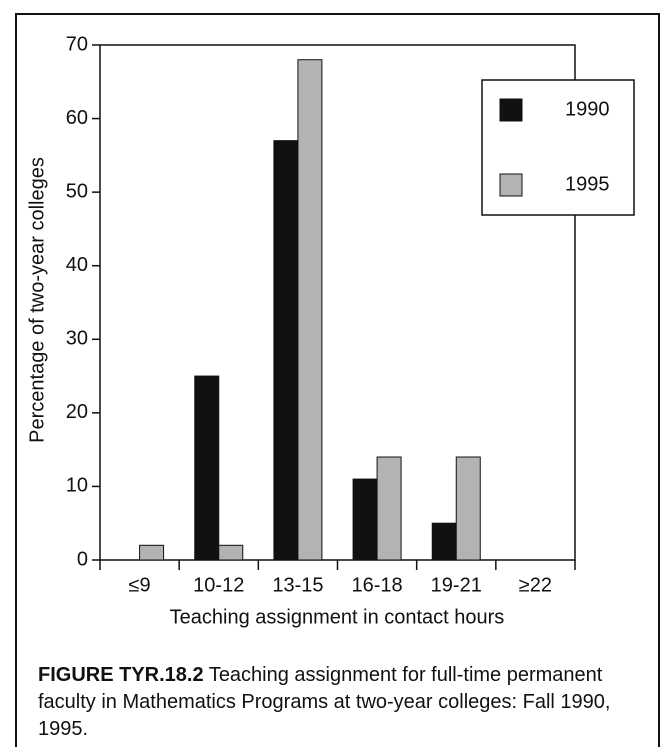  What do you see at coordinates (37, 300) in the screenshot?
I see `y-axis-label: Percentage of two-year colleges` at bounding box center [37, 300].